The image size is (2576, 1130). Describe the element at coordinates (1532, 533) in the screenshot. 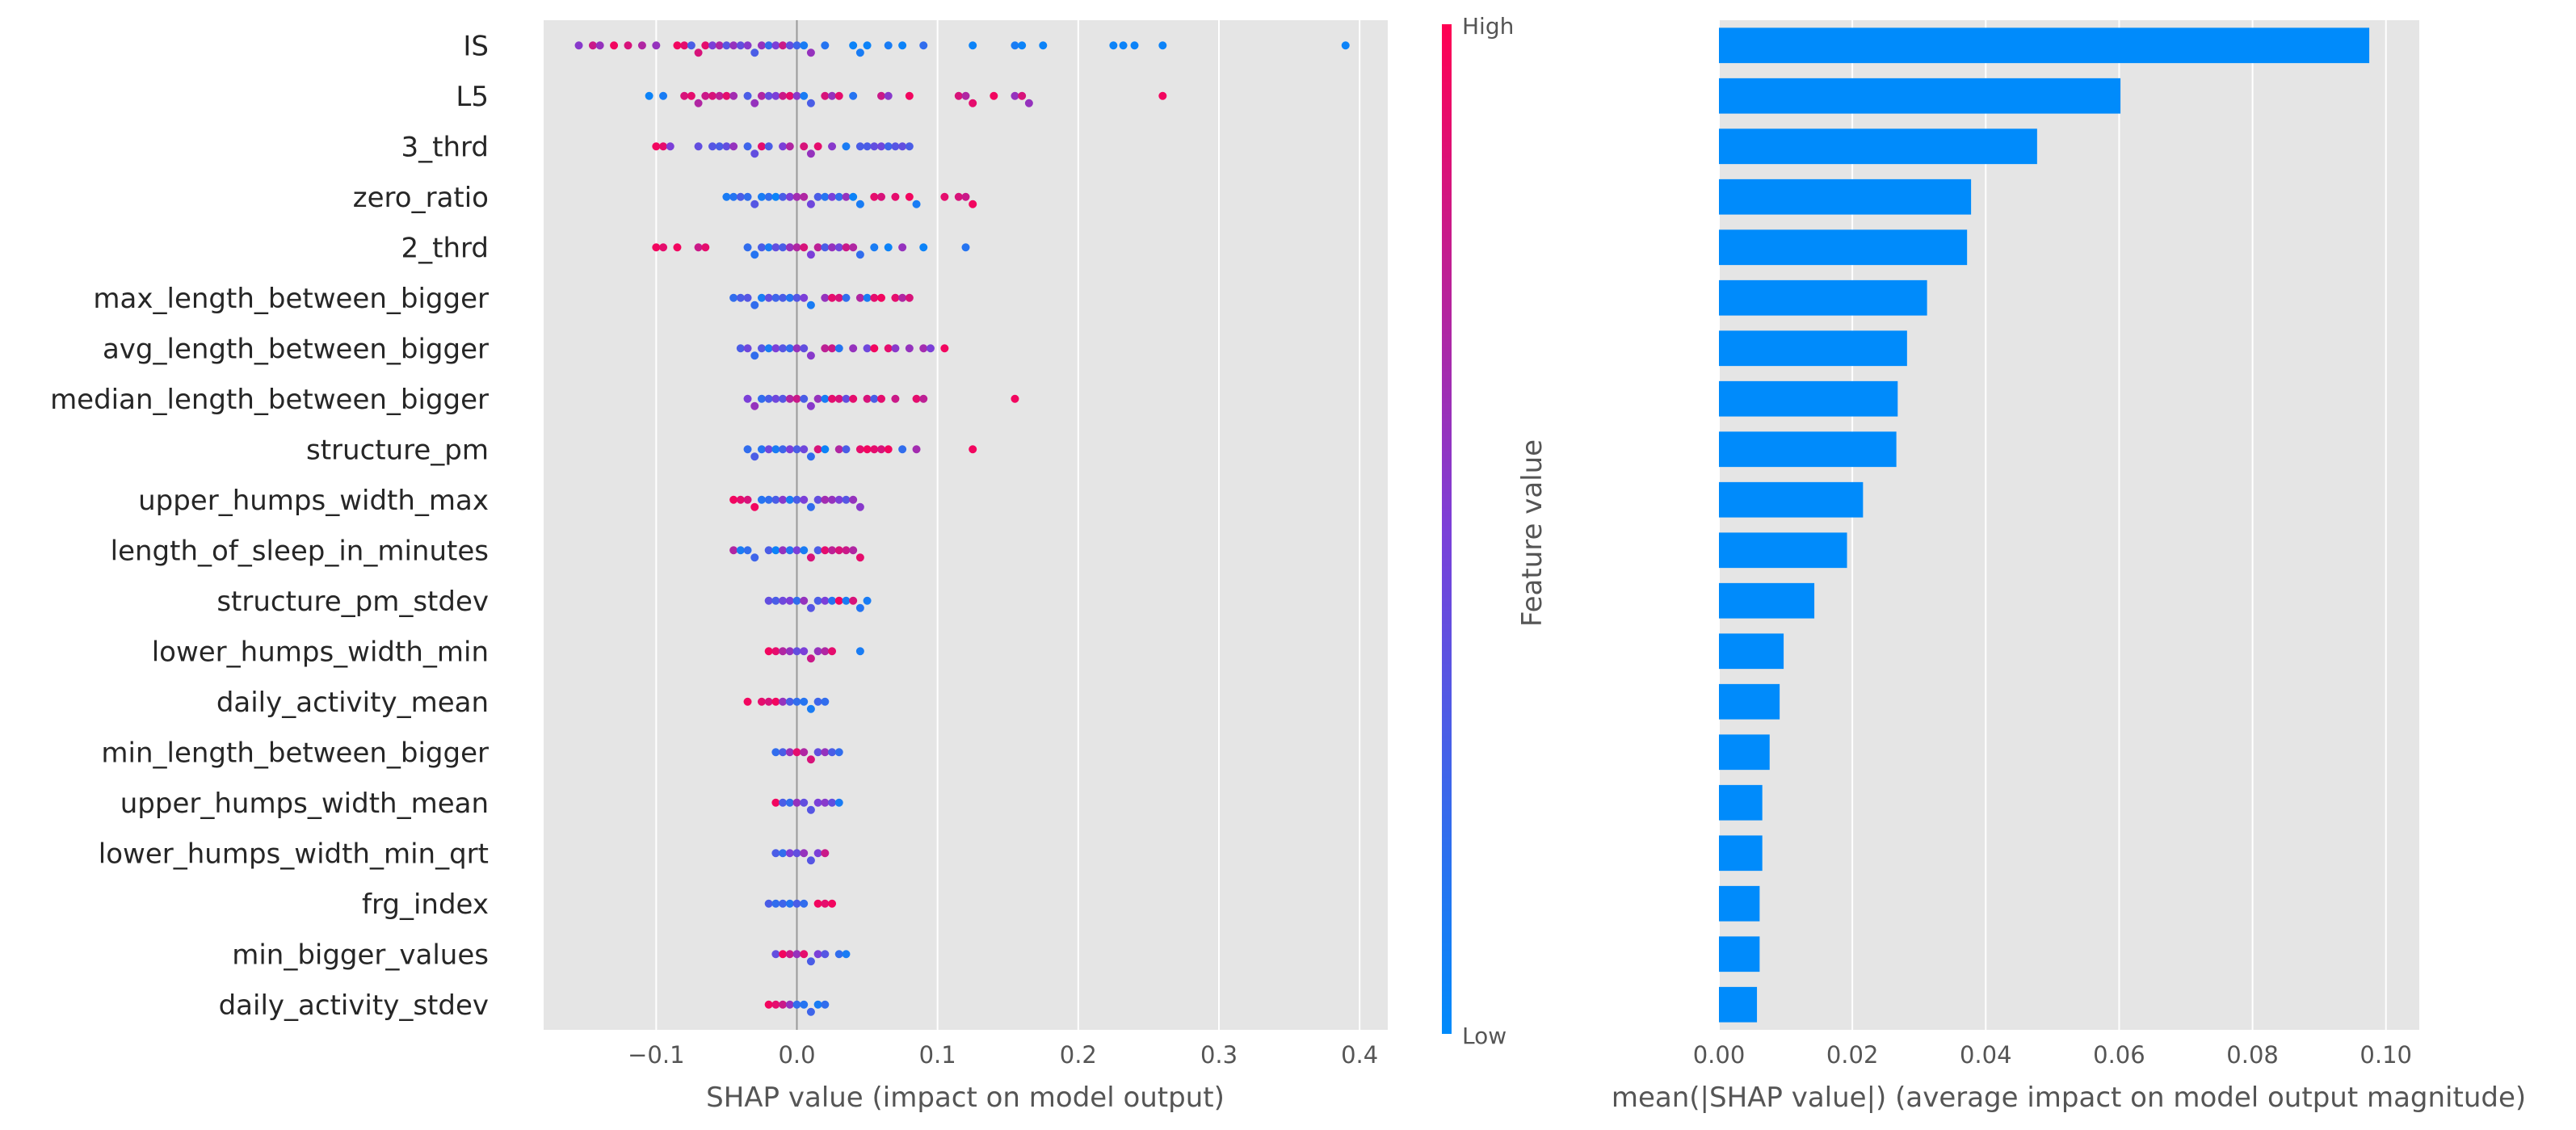

I see `colorbar-axis-label: Feature value` at that location.